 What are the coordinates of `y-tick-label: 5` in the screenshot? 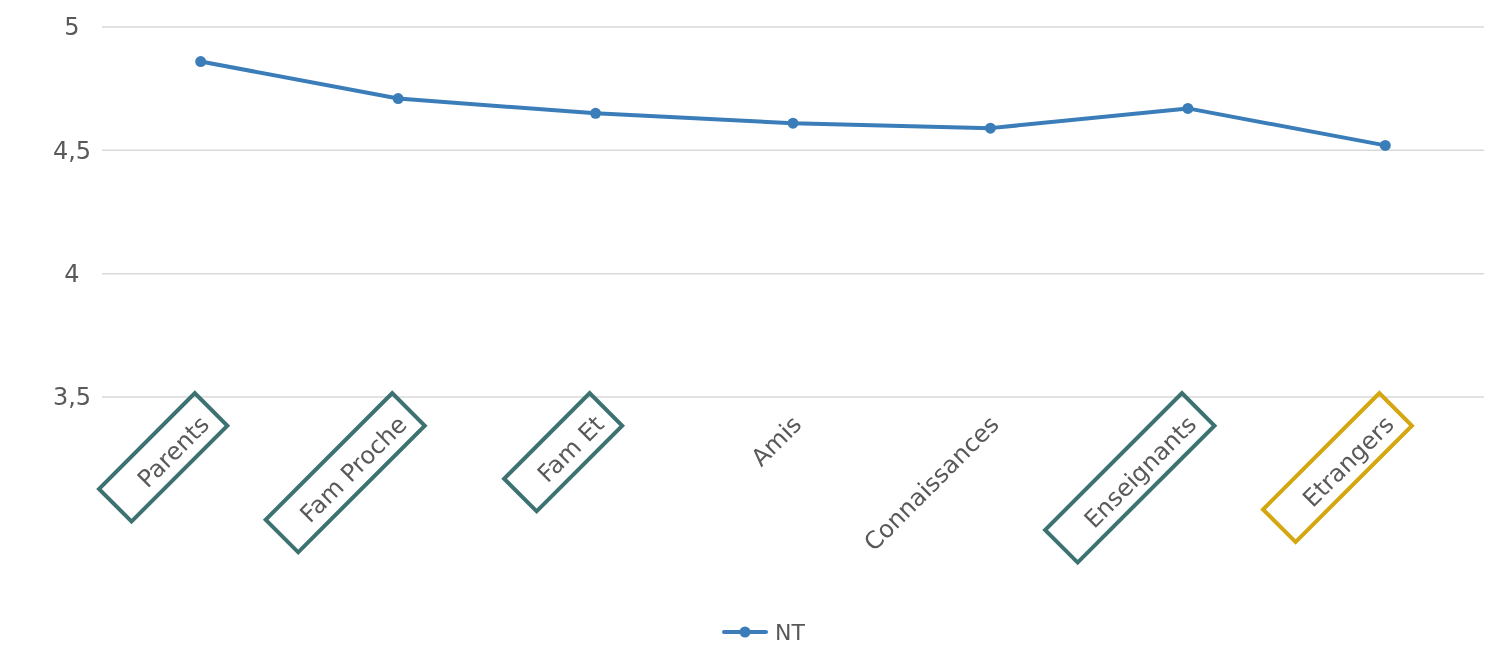 It's located at (72, 27).